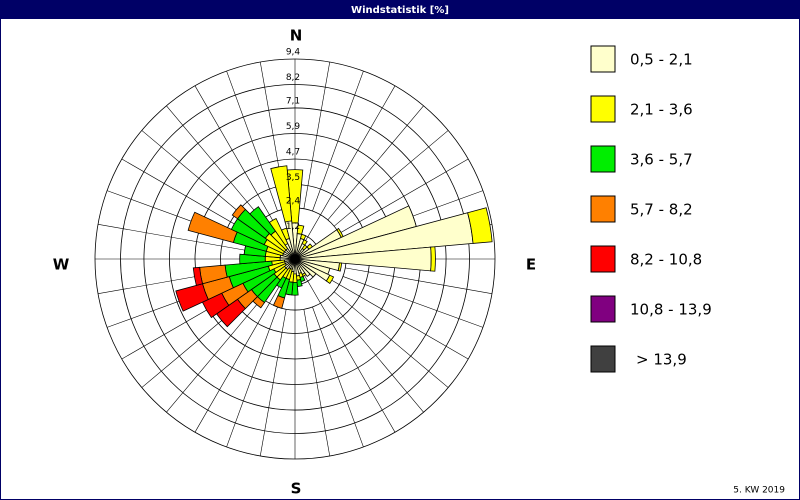  I want to click on compass-label: S, so click(296, 489).